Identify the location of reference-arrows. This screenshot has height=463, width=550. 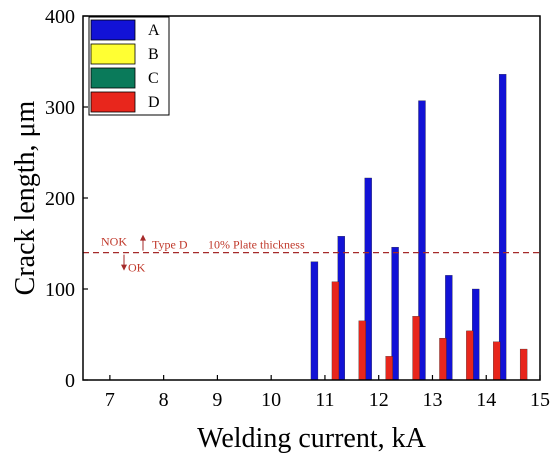
(133, 252).